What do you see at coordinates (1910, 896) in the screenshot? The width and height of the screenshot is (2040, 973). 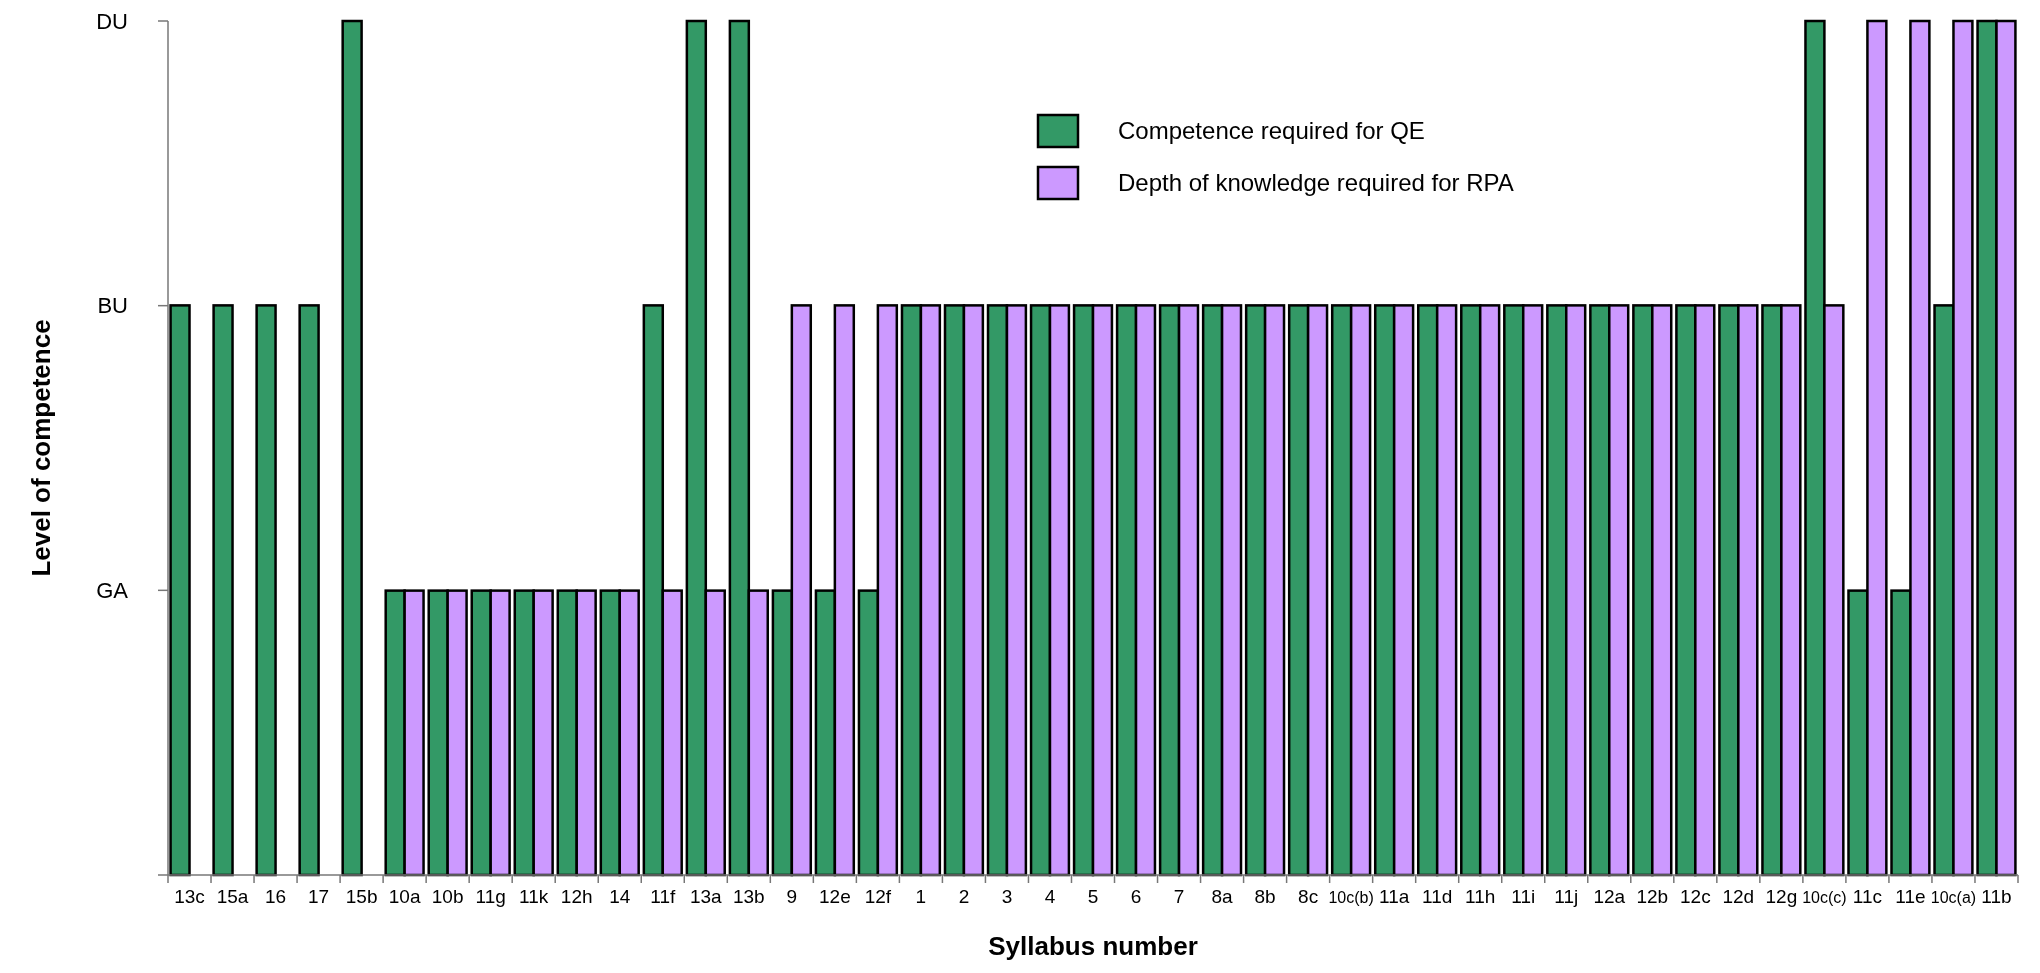 I see `x-tick-label: 11e` at bounding box center [1910, 896].